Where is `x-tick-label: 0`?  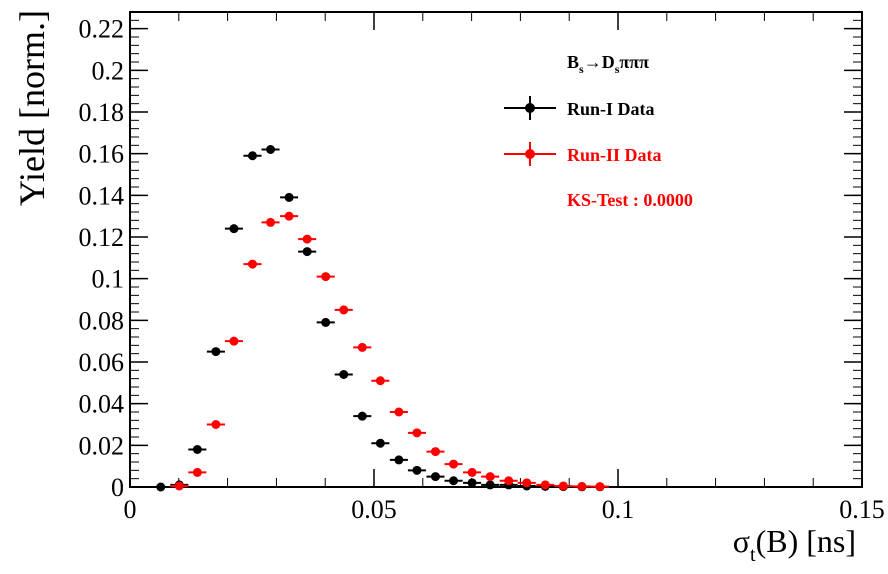
x-tick-label: 0 is located at coordinates (130, 509).